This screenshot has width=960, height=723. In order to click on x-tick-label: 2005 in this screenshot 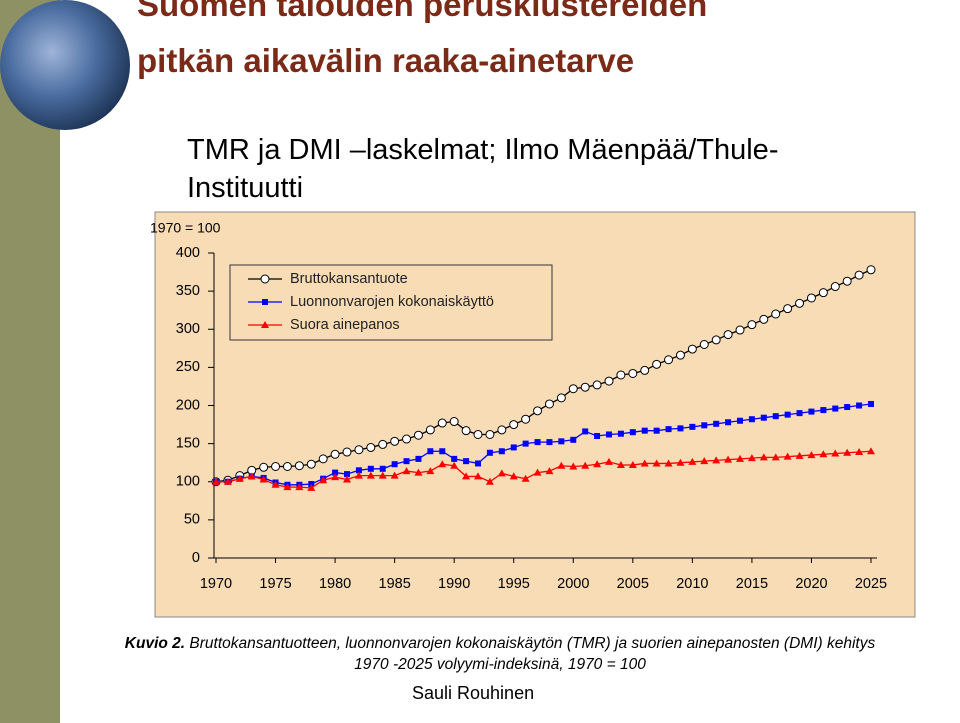, I will do `click(633, 584)`.